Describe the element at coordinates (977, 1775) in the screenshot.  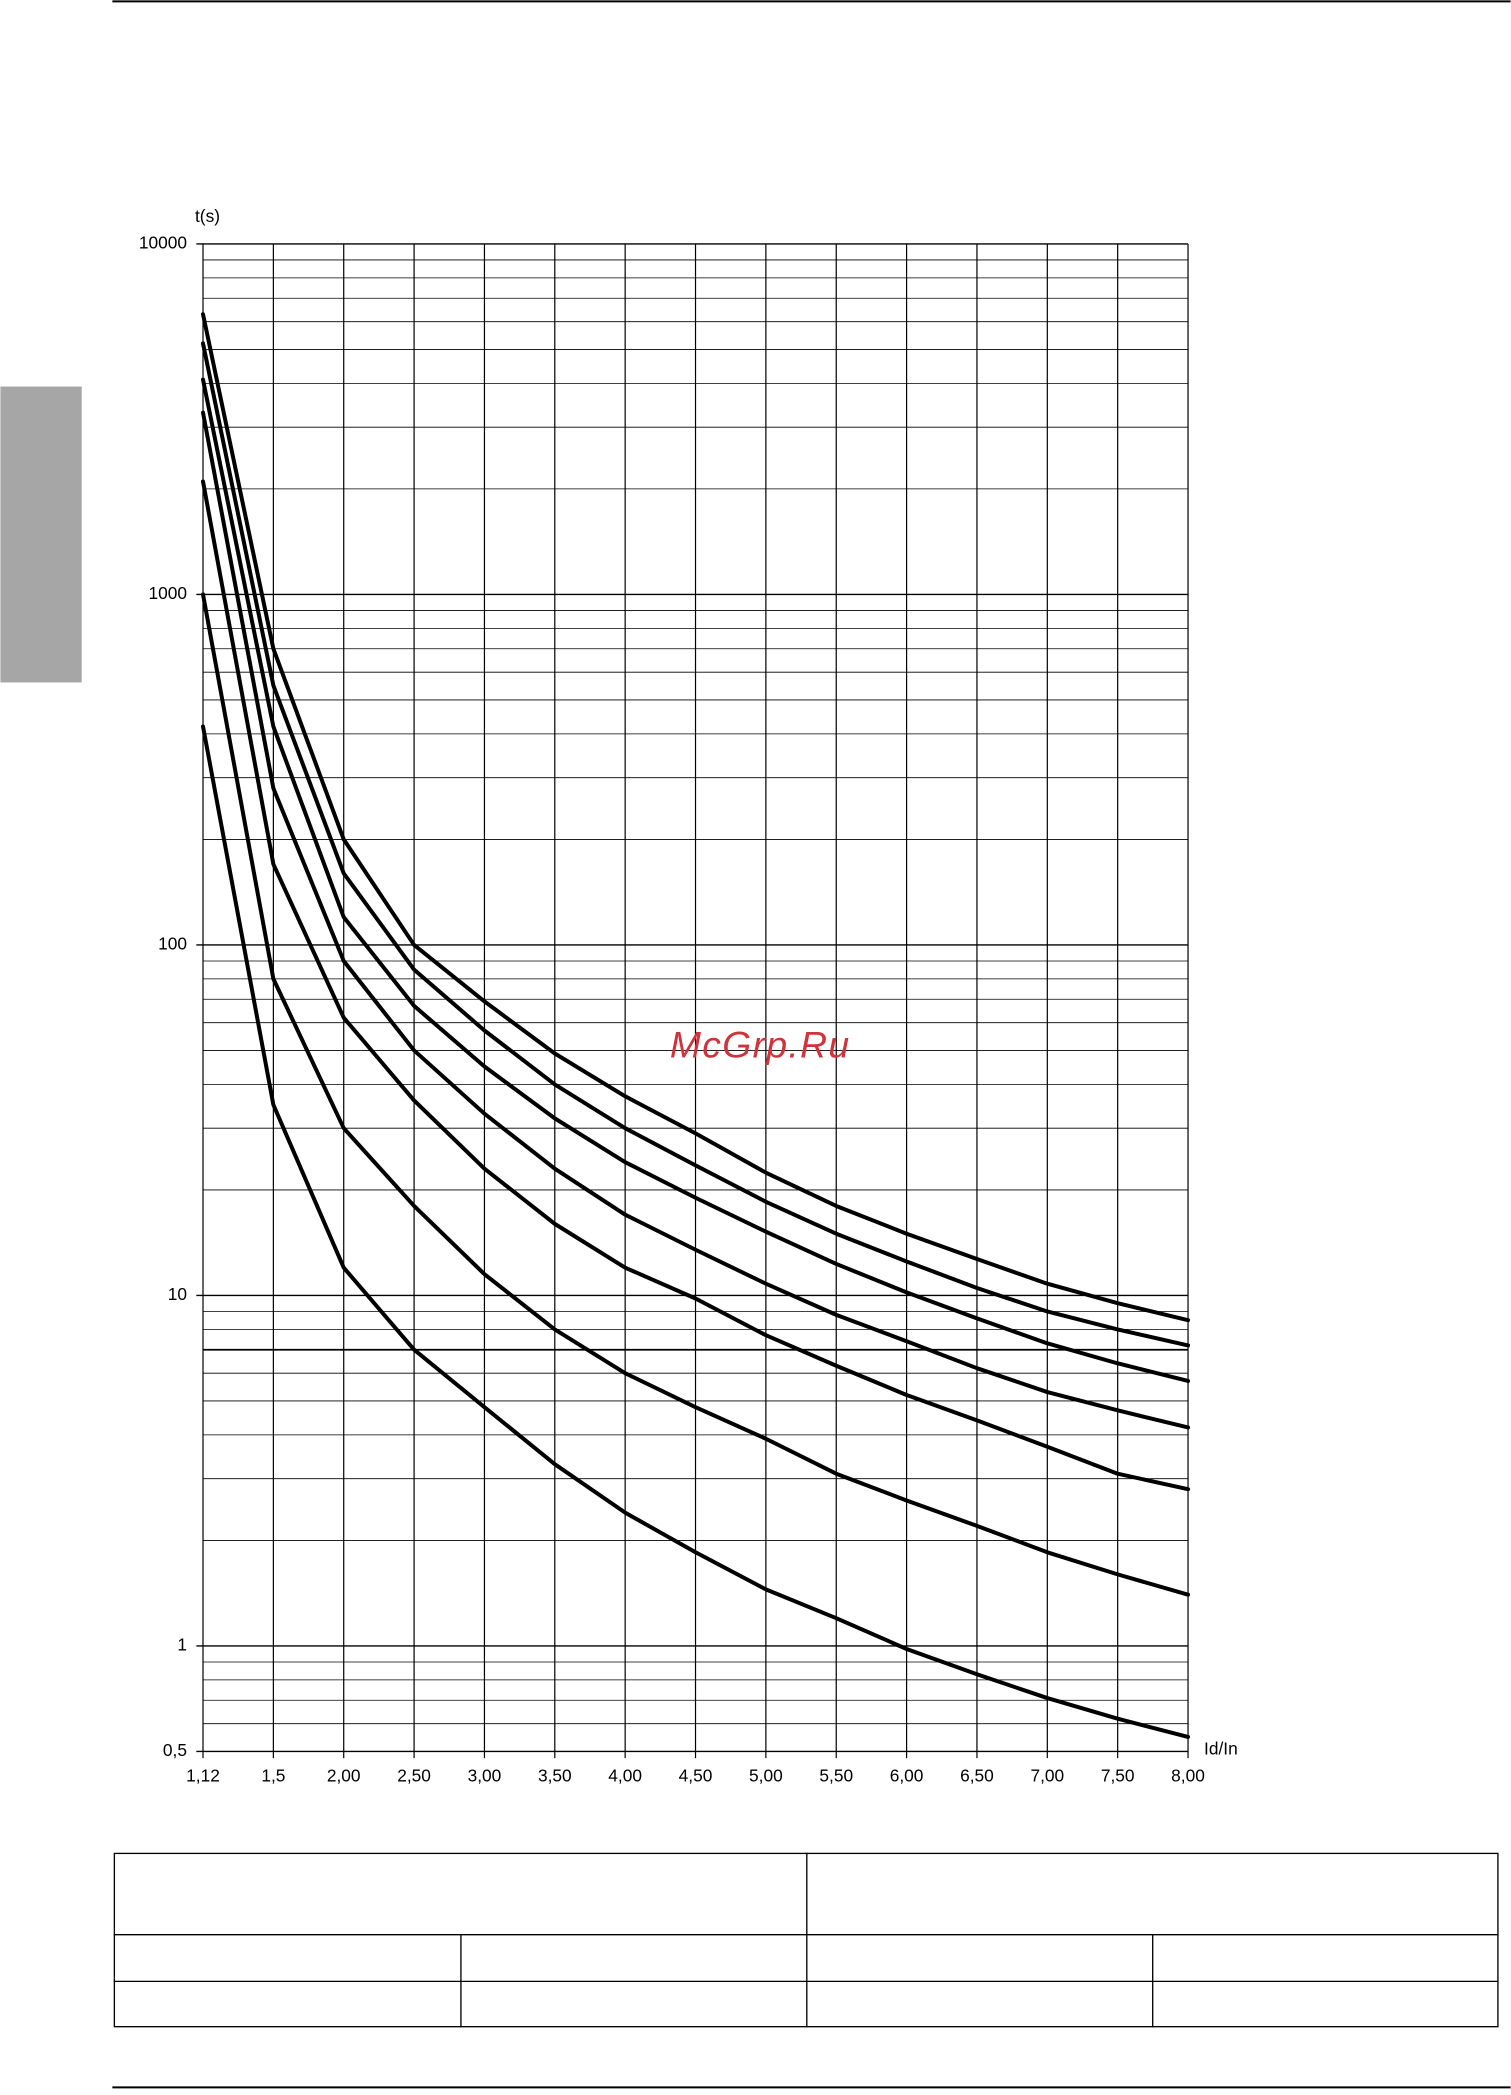
I see `x-tick-label: 6,50` at that location.